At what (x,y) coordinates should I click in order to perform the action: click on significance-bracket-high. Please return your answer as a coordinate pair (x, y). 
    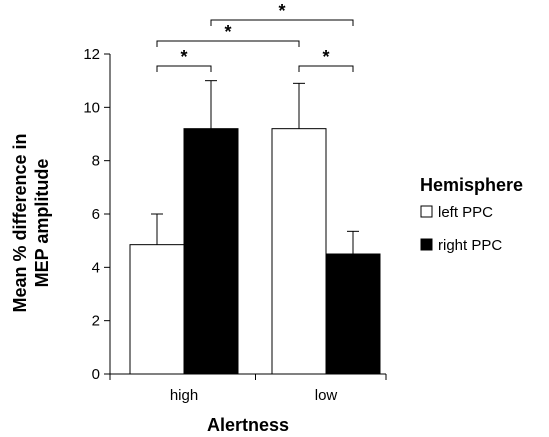
    Looking at the image, I should click on (184, 68).